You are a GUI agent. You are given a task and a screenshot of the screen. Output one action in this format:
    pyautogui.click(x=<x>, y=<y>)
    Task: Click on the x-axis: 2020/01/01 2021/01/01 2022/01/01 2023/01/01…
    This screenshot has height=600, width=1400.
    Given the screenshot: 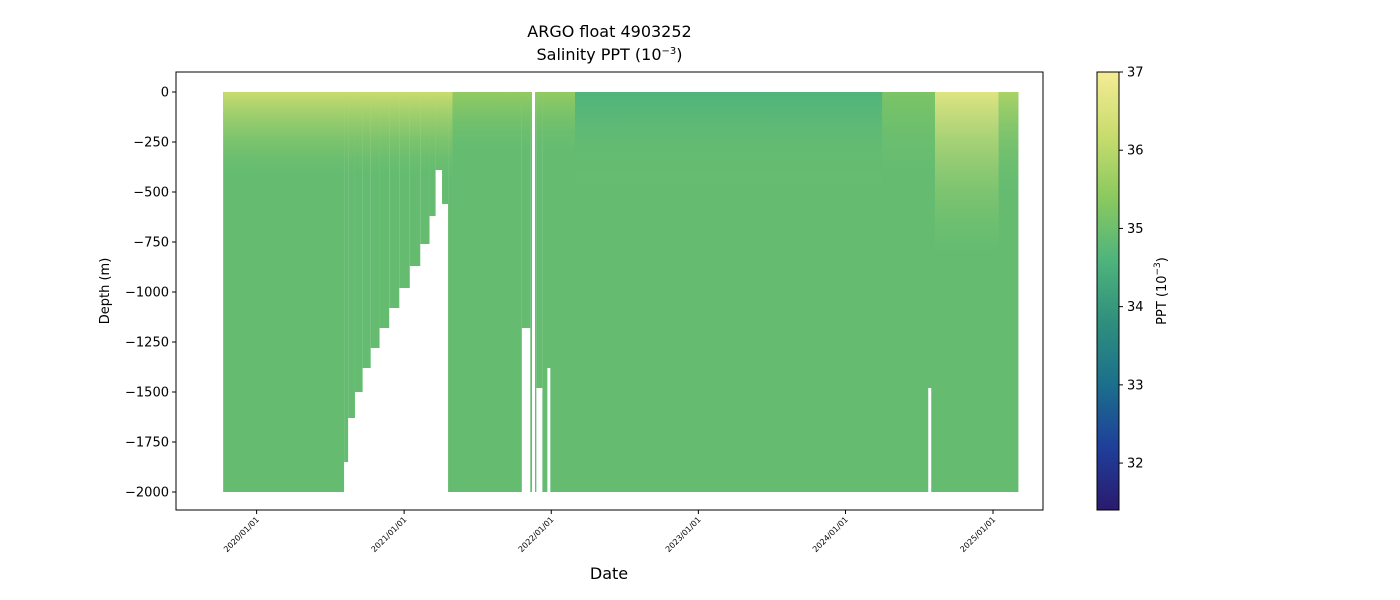 What is the action you would take?
    pyautogui.click(x=609, y=532)
    